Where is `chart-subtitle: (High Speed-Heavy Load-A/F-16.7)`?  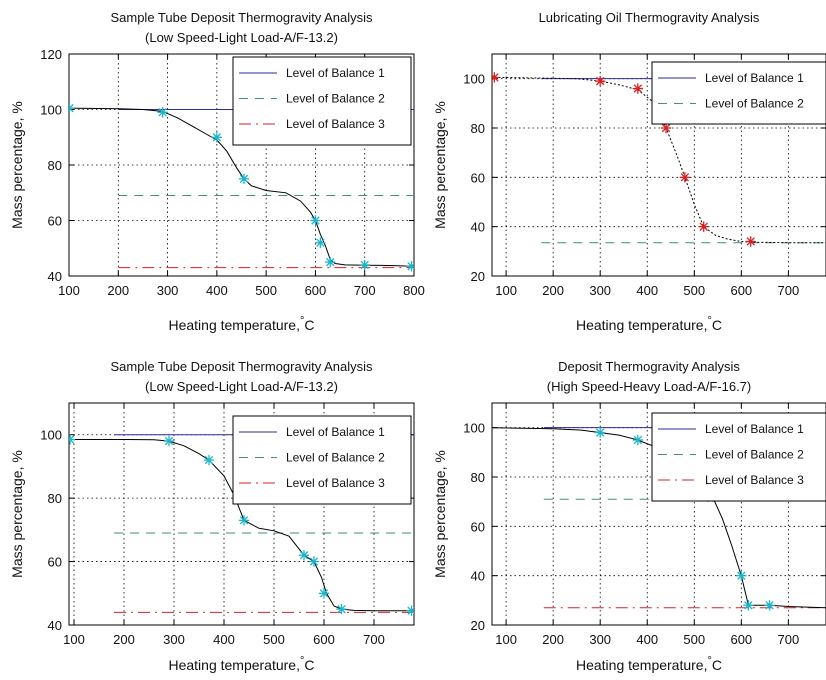 chart-subtitle: (High Speed-Heavy Load-A/F-16.7) is located at coordinates (649, 386).